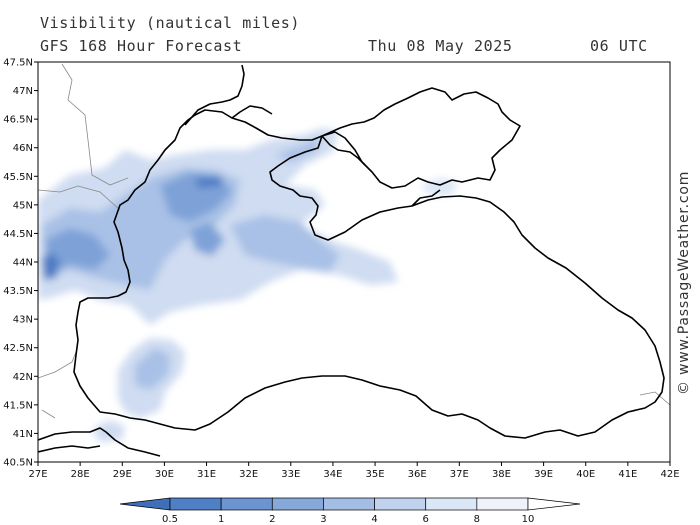 The height and width of the screenshot is (525, 700). Describe the element at coordinates (459, 474) in the screenshot. I see `lon-label: 37E` at that location.